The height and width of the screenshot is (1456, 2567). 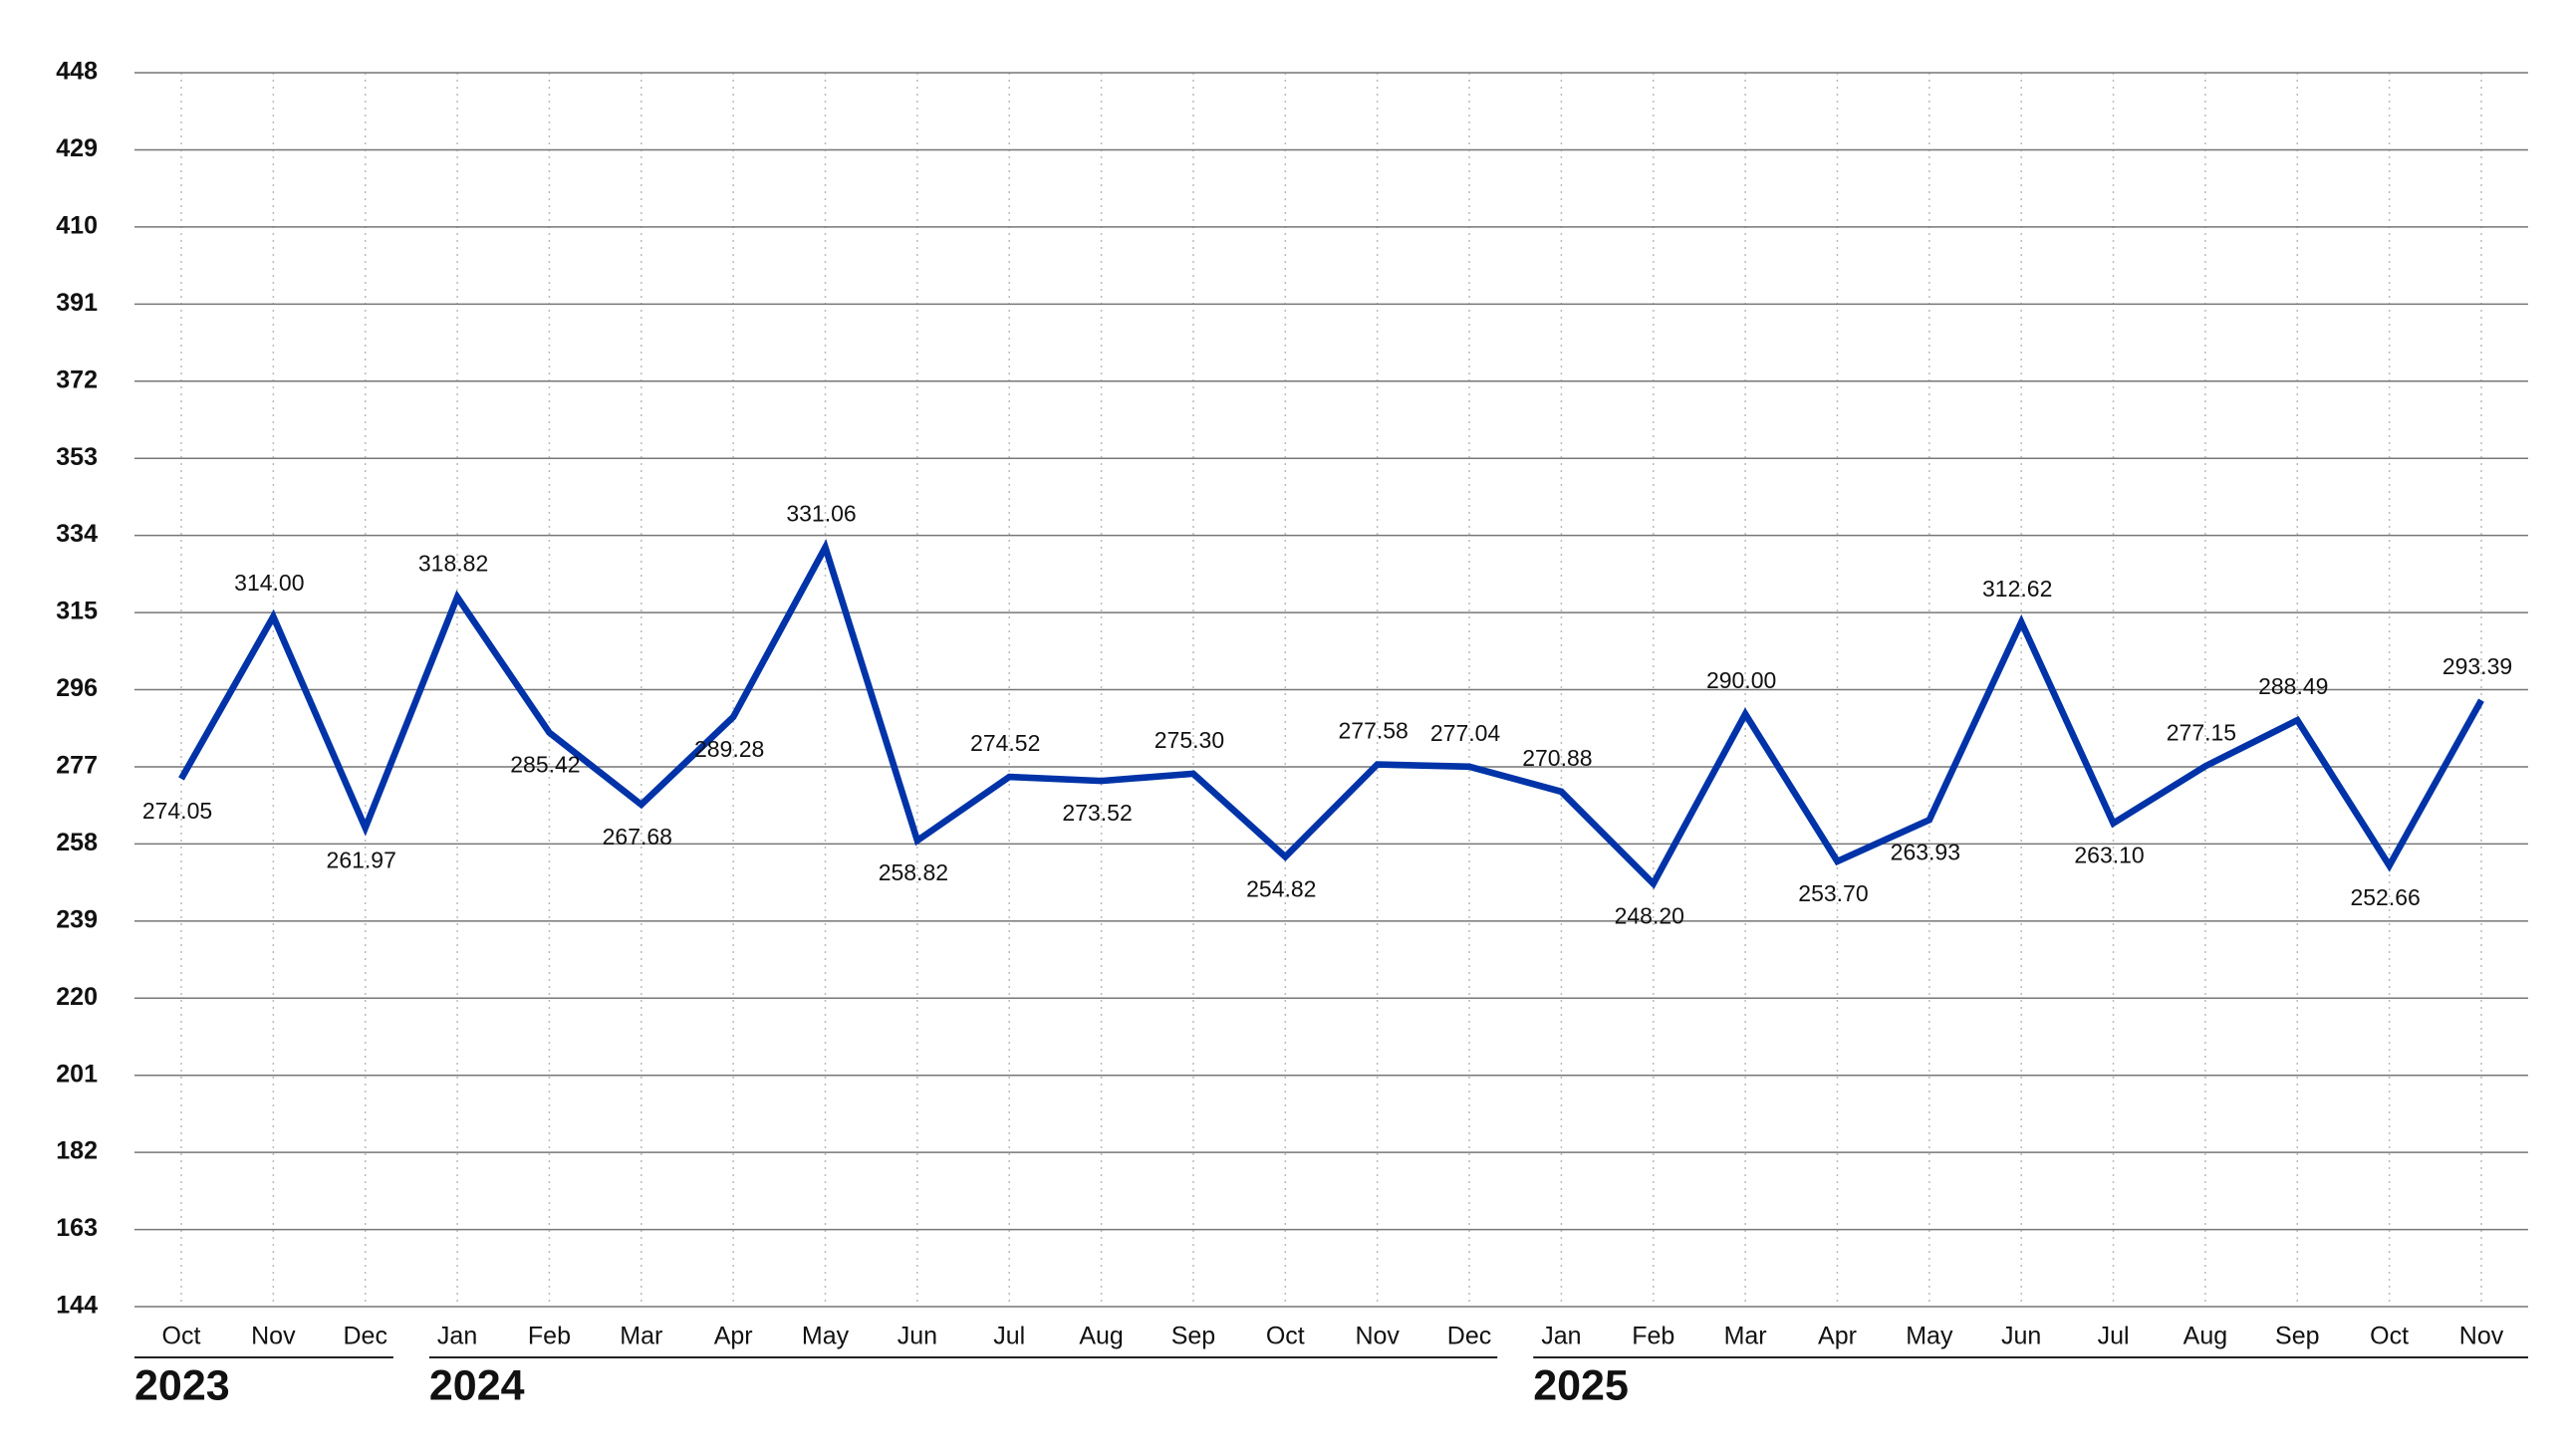 What do you see at coordinates (77, 611) in the screenshot?
I see `y-tick-label: 315` at bounding box center [77, 611].